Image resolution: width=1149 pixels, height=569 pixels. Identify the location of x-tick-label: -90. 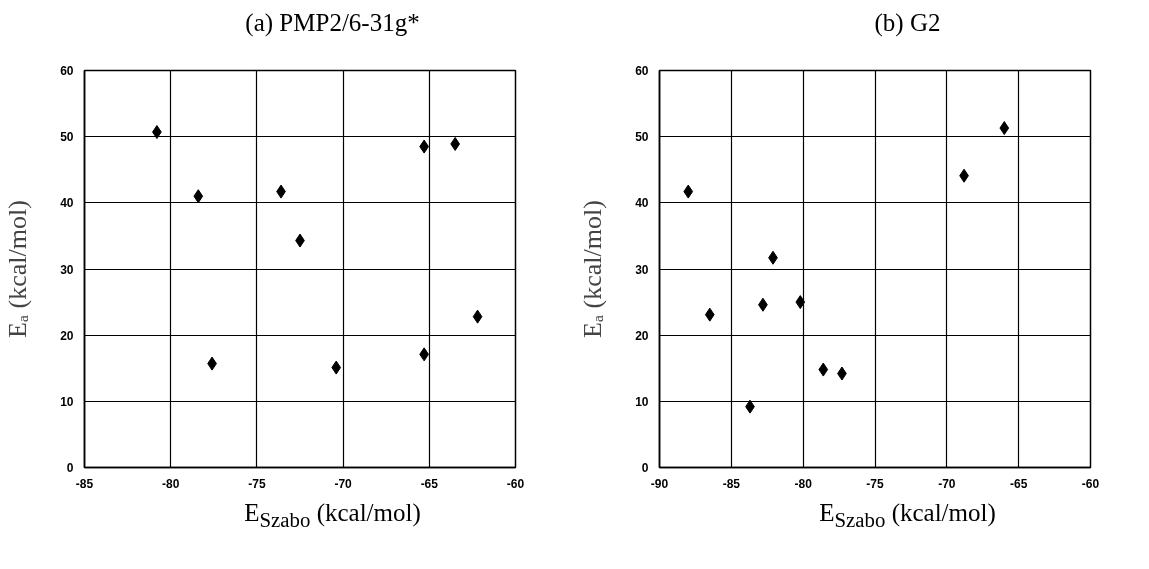
(659, 483).